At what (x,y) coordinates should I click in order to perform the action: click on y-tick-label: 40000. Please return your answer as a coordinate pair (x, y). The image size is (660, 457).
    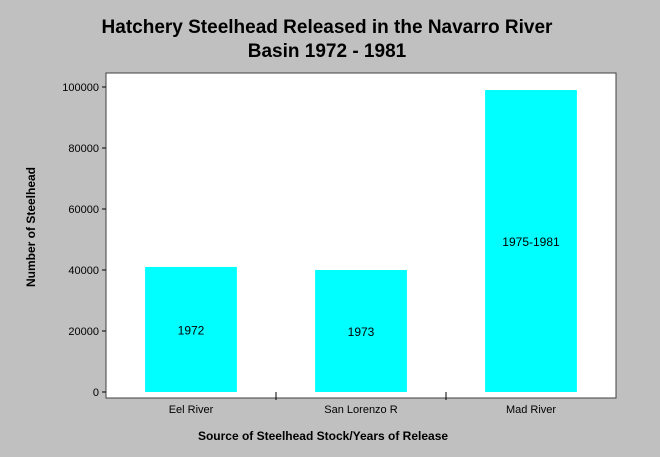
    Looking at the image, I should click on (83, 271).